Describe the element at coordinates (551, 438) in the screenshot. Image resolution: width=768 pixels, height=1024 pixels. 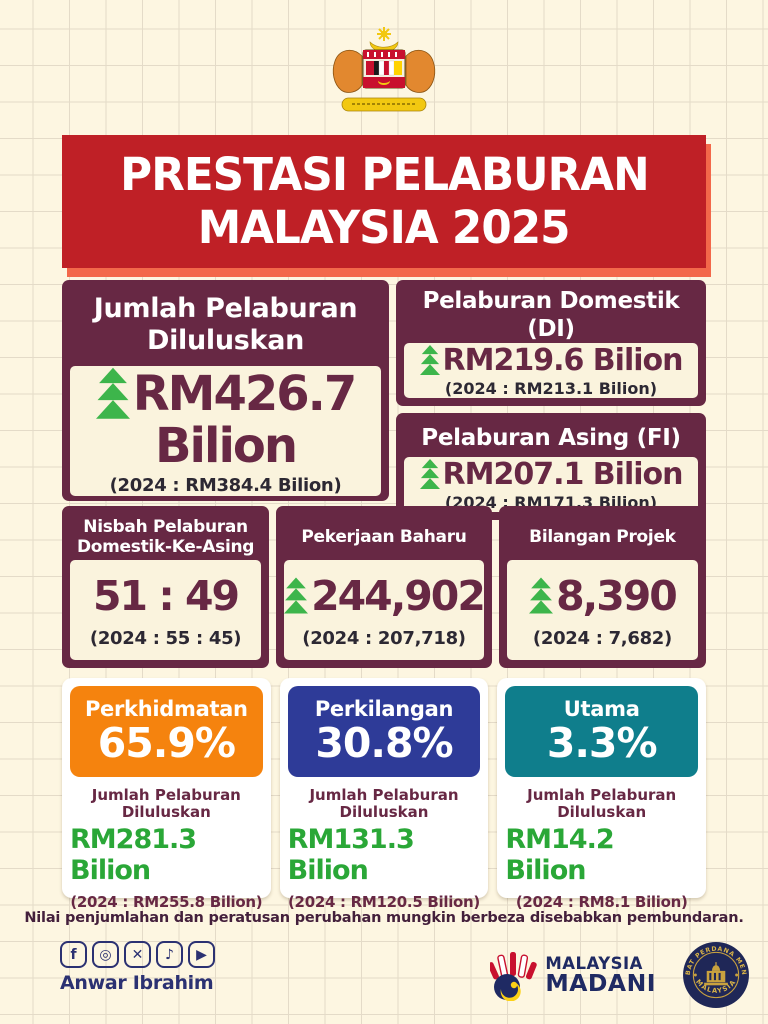
I see `foreign-investment-header: Pelaburan Asing (FI)` at that location.